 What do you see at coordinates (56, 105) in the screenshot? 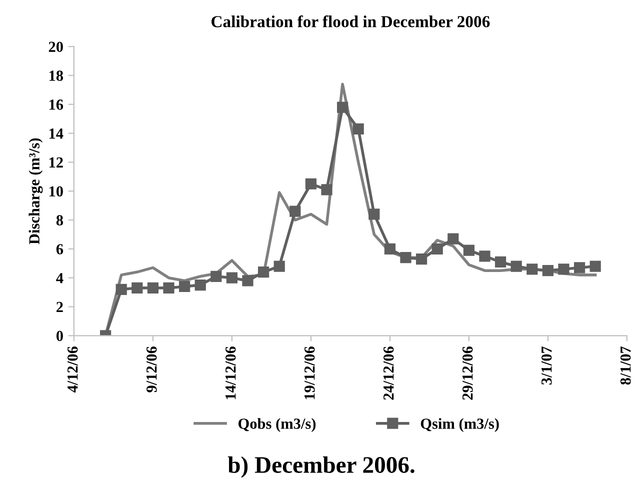
I see `y-tick-label: 16` at bounding box center [56, 105].